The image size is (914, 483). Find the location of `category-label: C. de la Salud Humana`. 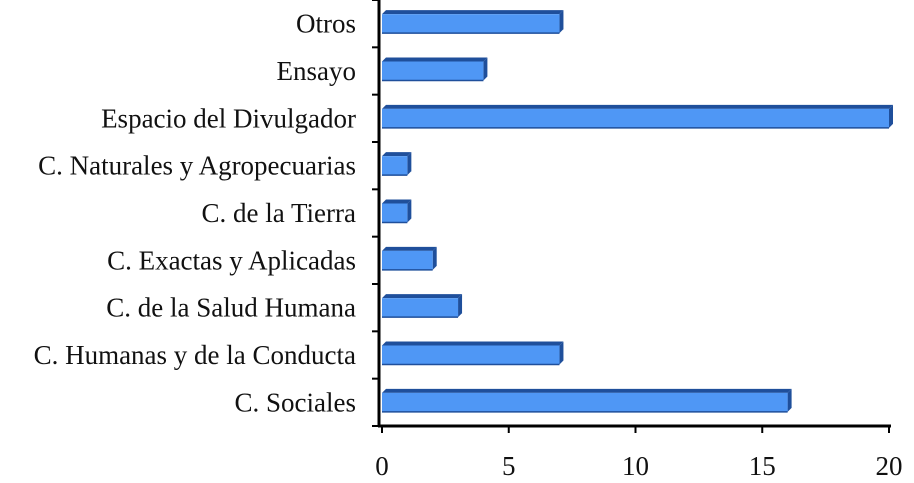

category-label: C. de la Salud Humana is located at coordinates (231, 308).